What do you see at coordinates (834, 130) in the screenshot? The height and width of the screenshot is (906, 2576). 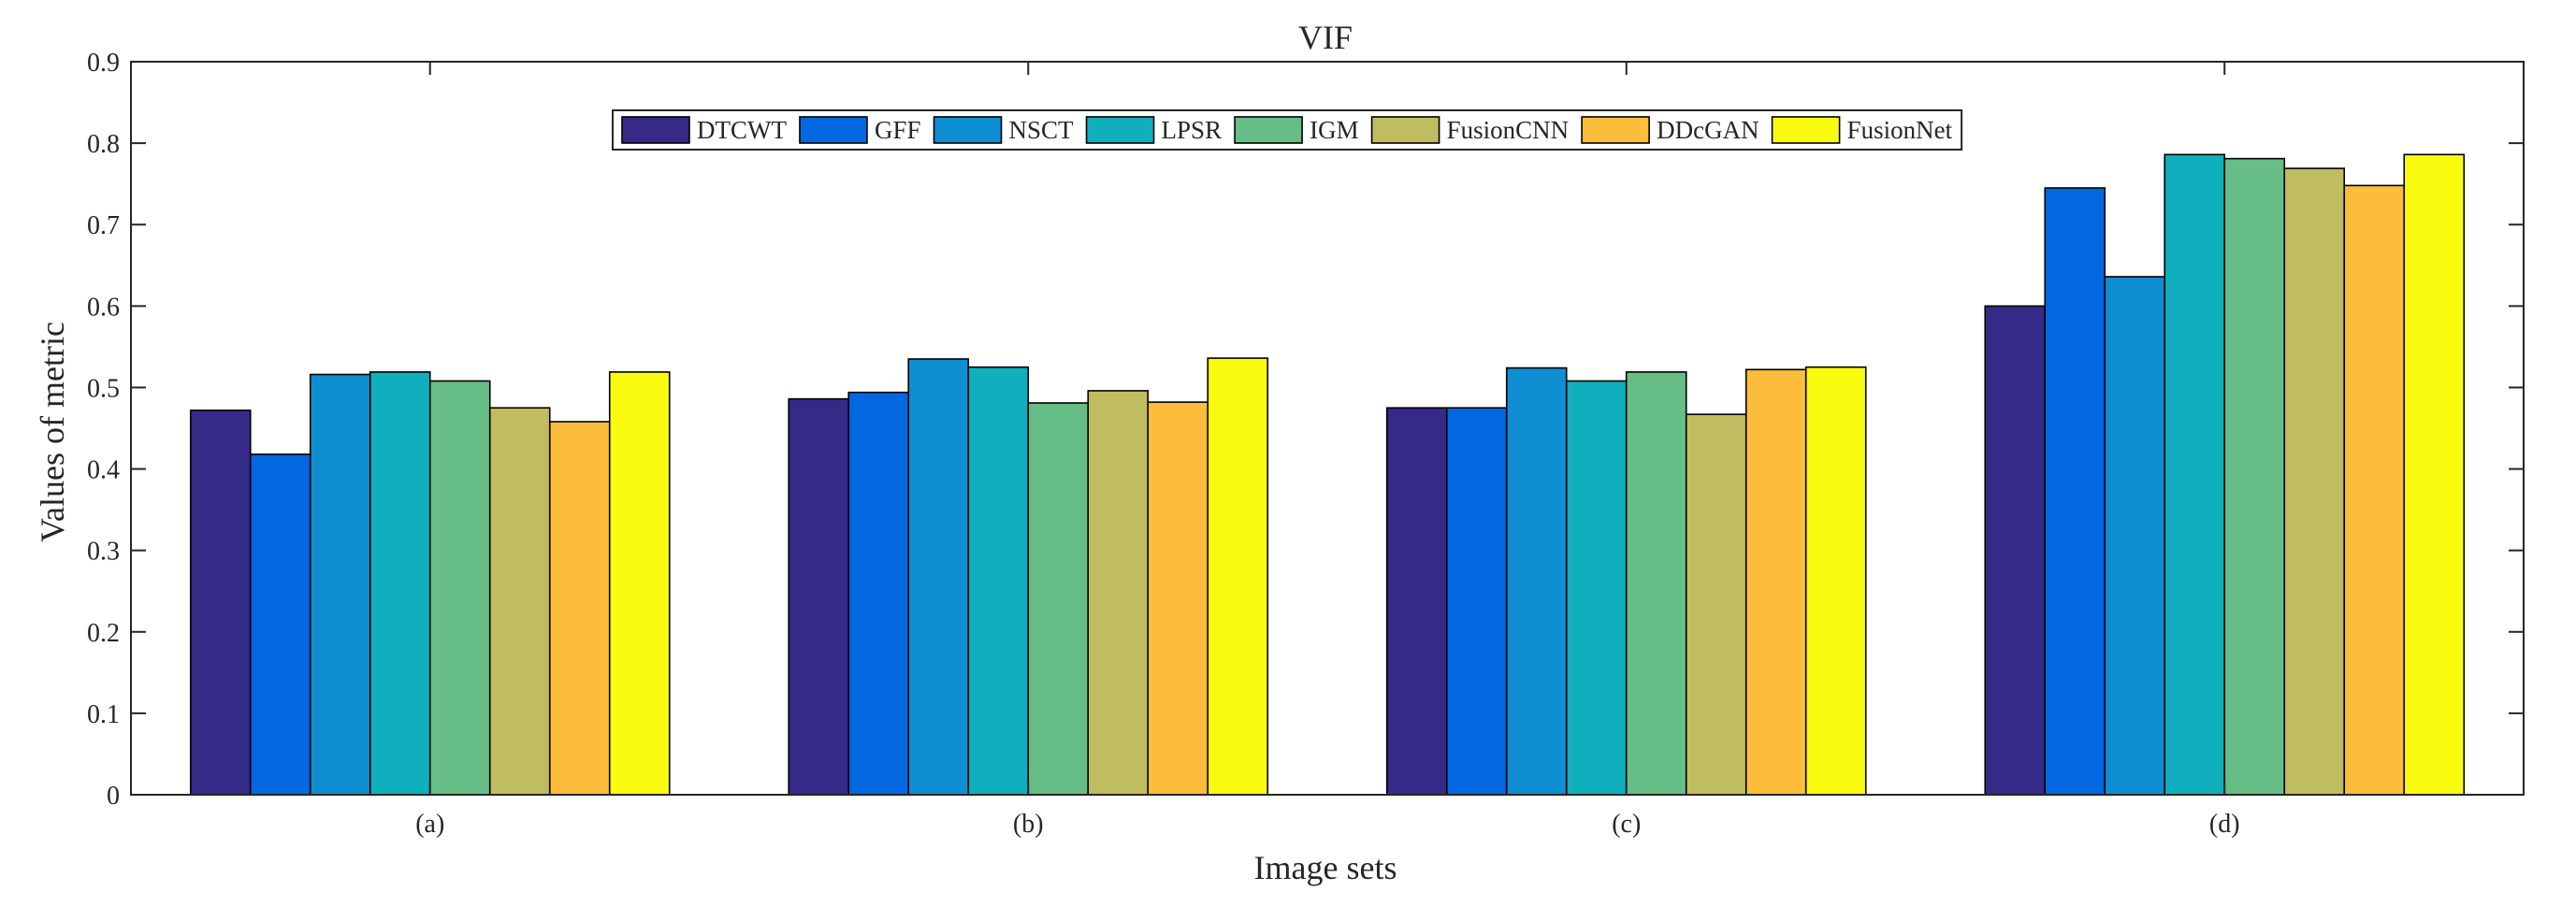 I see `legend-swatch-gff` at bounding box center [834, 130].